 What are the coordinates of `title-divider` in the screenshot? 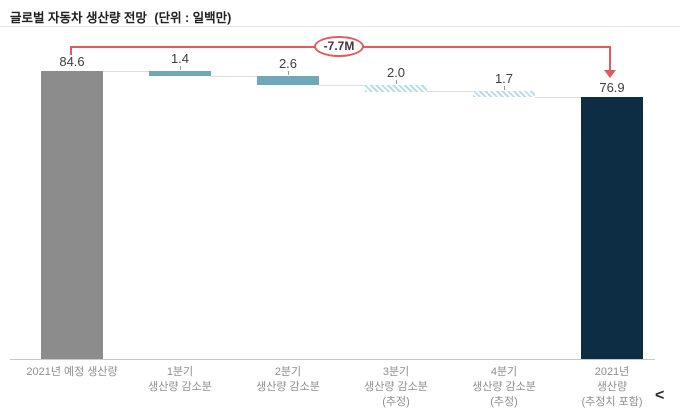 It's located at (340, 26).